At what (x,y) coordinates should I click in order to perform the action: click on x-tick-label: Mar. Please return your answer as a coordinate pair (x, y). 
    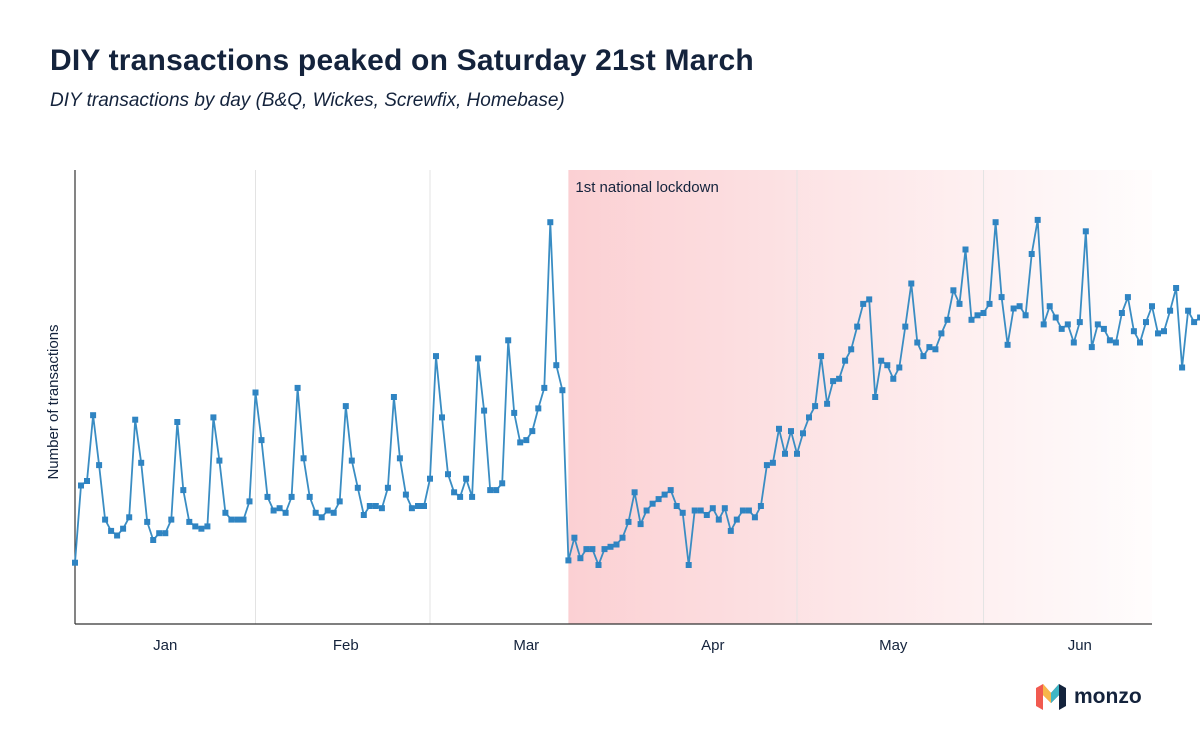
    Looking at the image, I should click on (526, 645).